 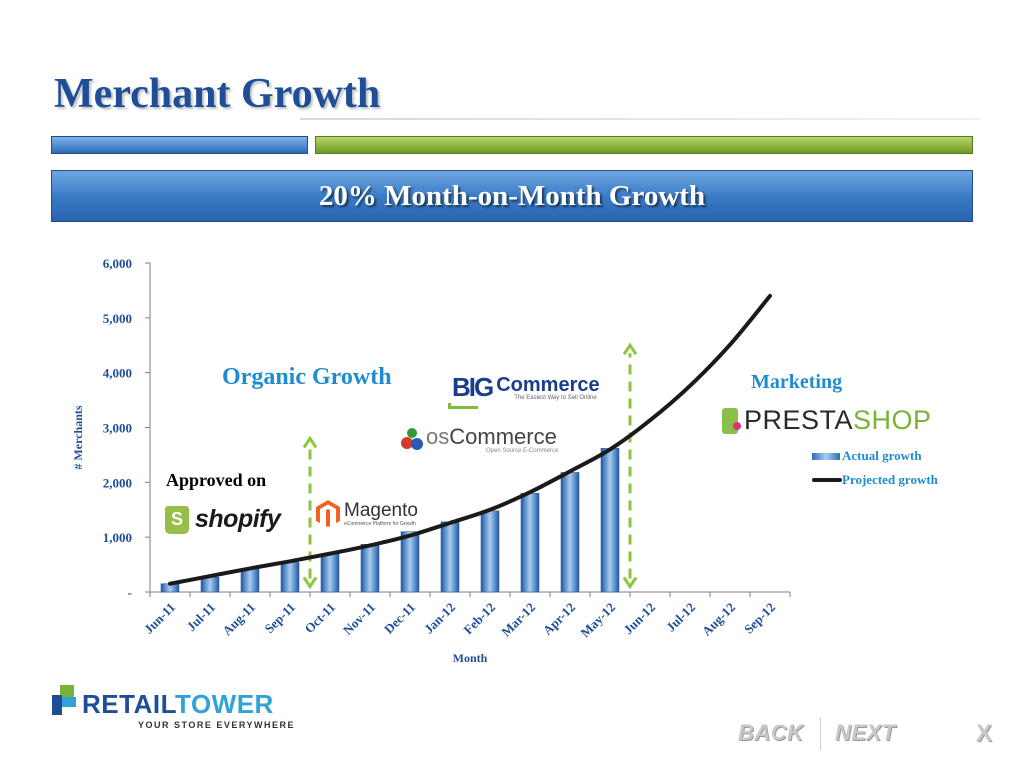 What do you see at coordinates (217, 725) in the screenshot?
I see `brand-tagline: YOUR STORE EVERYWHERE` at bounding box center [217, 725].